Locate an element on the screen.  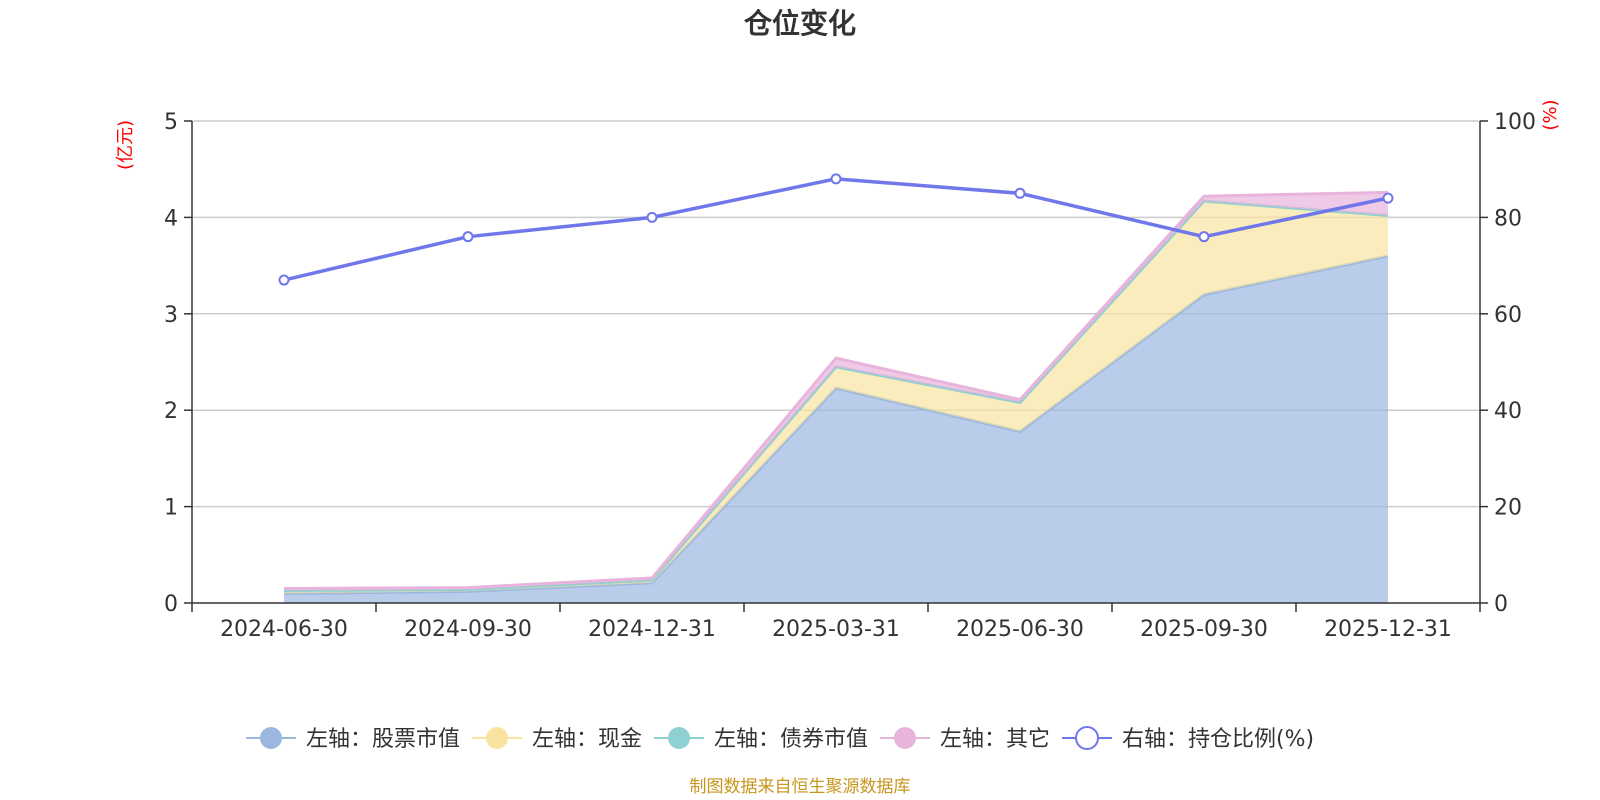
right-axis-tick-label: 40 is located at coordinates (1508, 411).